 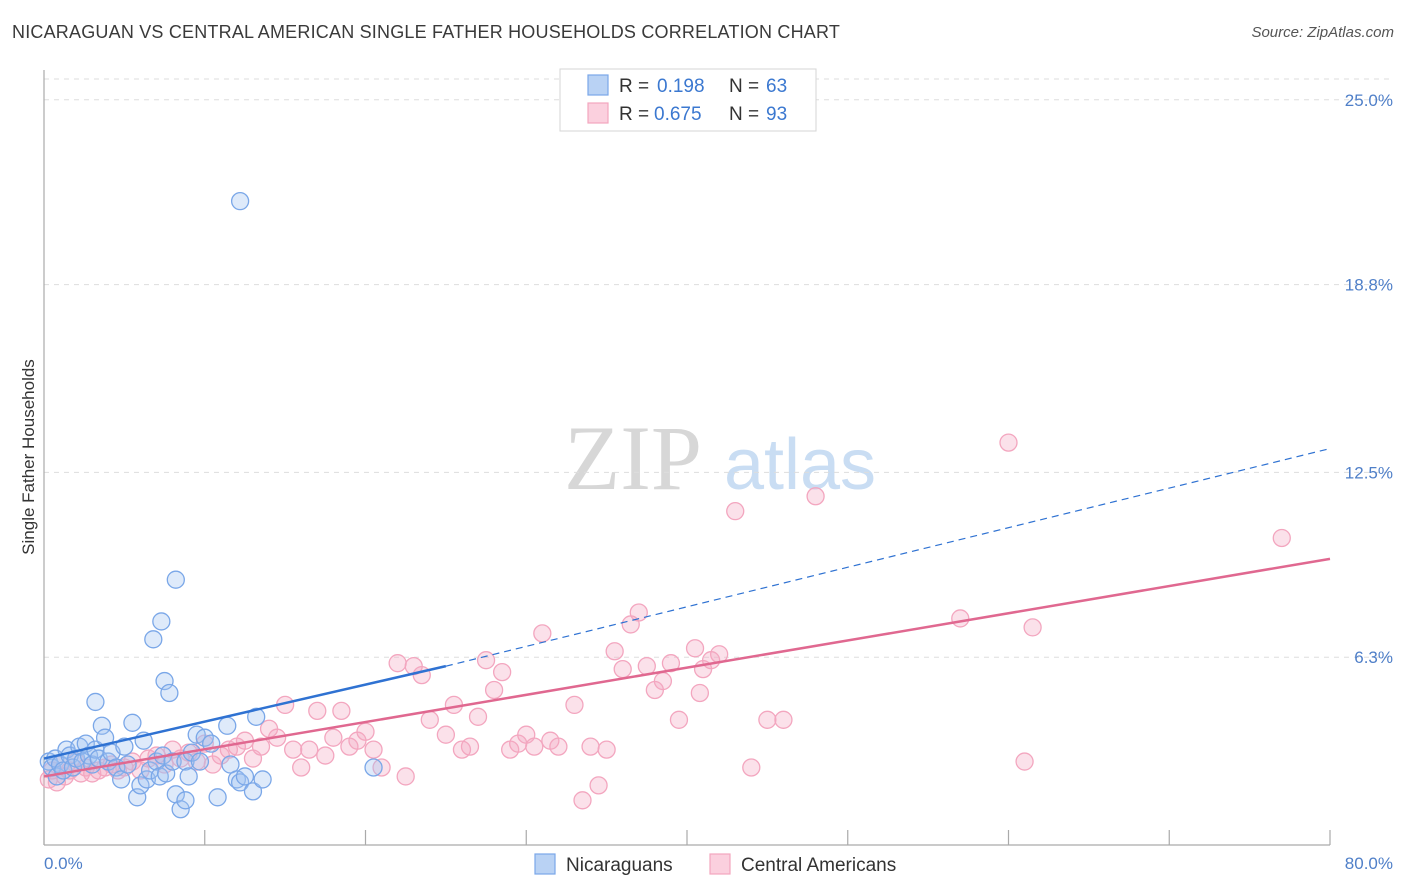 I want to click on legend-r-label-2: R =, so click(x=634, y=114).